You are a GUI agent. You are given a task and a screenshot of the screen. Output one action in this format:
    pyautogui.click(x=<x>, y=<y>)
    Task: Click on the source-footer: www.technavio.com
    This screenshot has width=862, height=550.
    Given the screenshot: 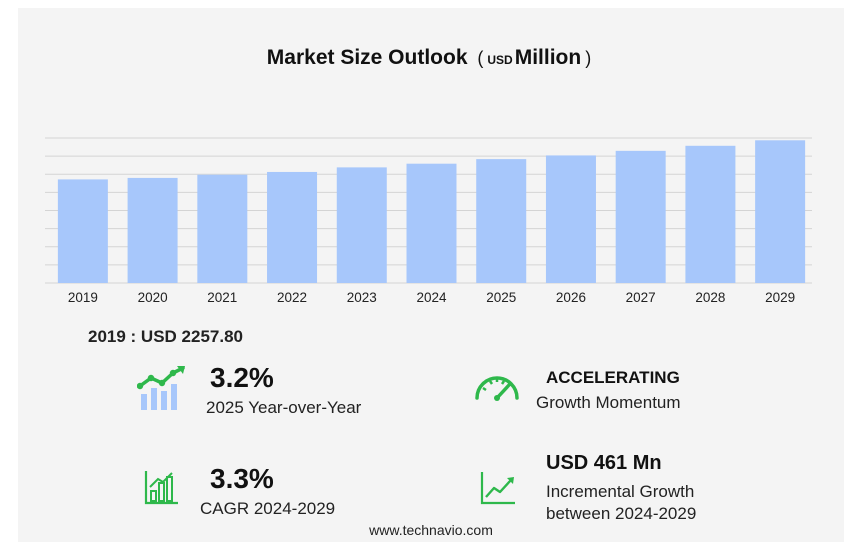 What is the action you would take?
    pyautogui.click(x=431, y=530)
    